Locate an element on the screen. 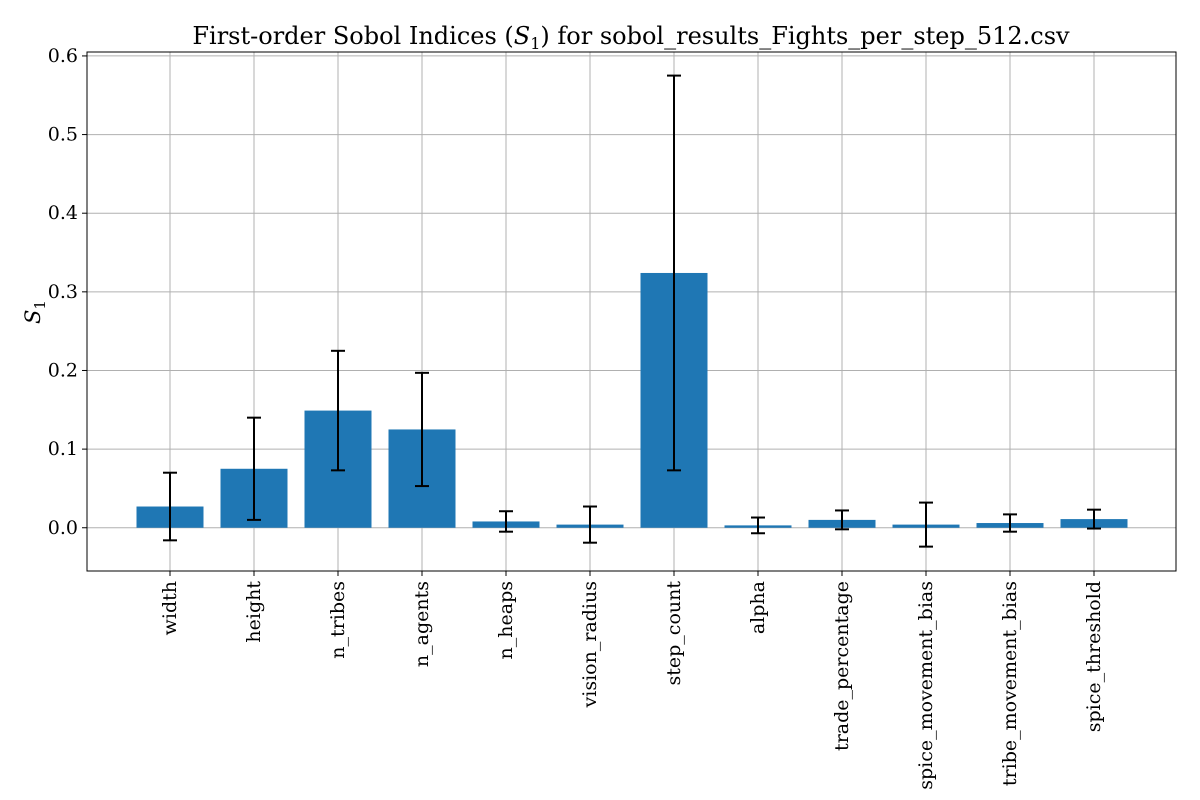 The height and width of the screenshot is (800, 1200). y-tick-label: 0.5 is located at coordinates (63, 135).